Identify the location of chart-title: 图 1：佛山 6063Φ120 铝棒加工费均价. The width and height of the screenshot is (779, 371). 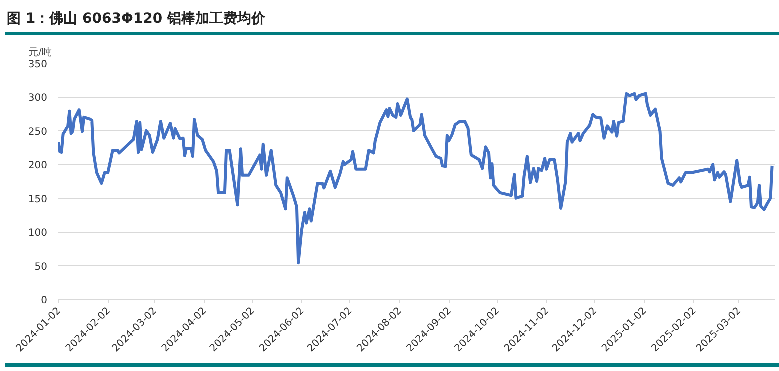
(136, 19).